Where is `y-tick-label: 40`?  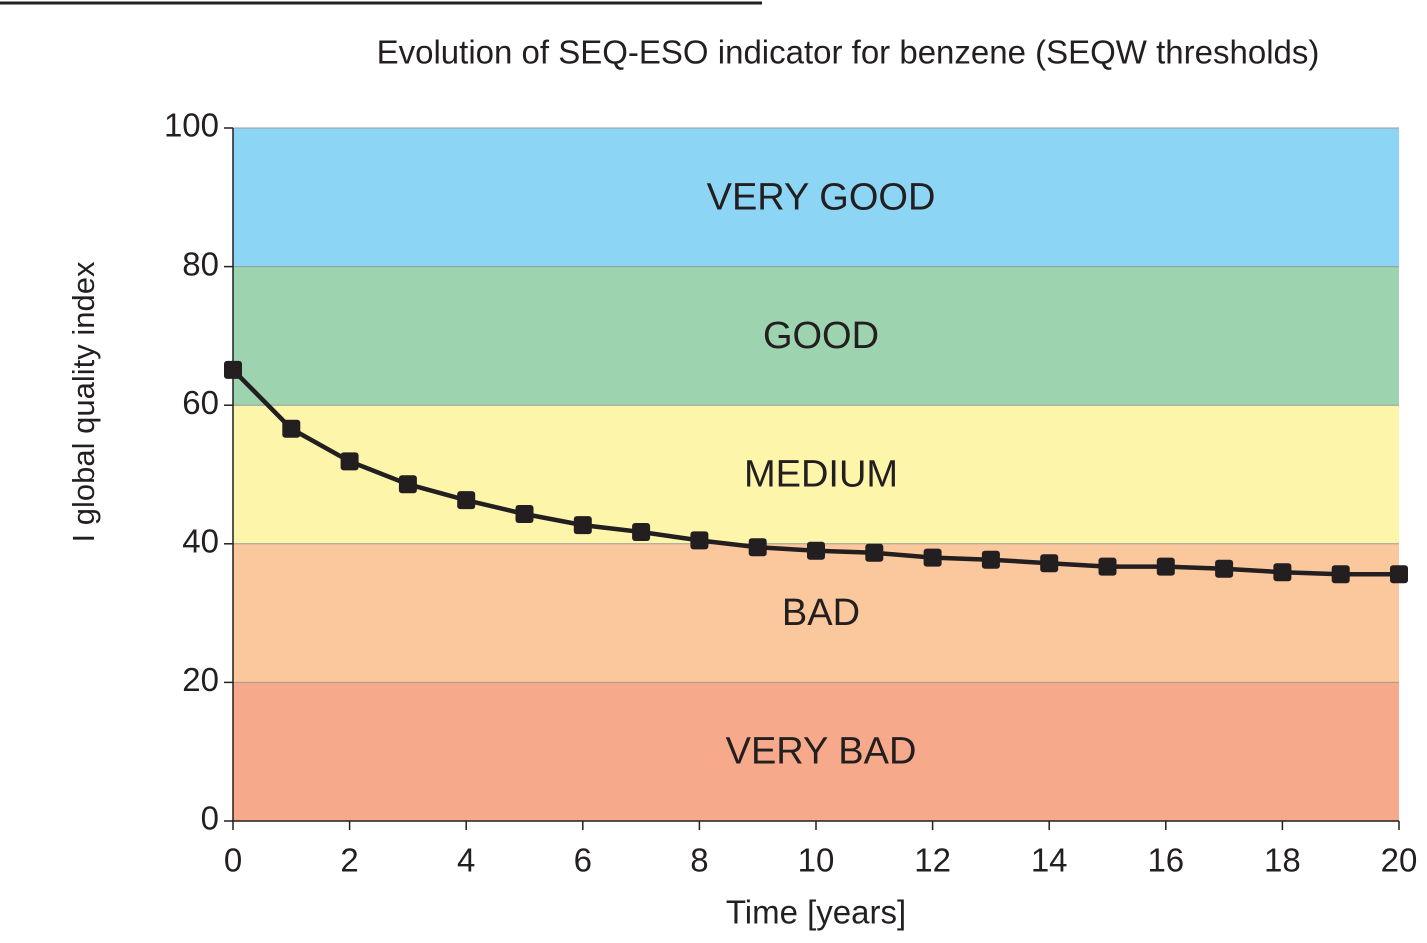 y-tick-label: 40 is located at coordinates (200, 541).